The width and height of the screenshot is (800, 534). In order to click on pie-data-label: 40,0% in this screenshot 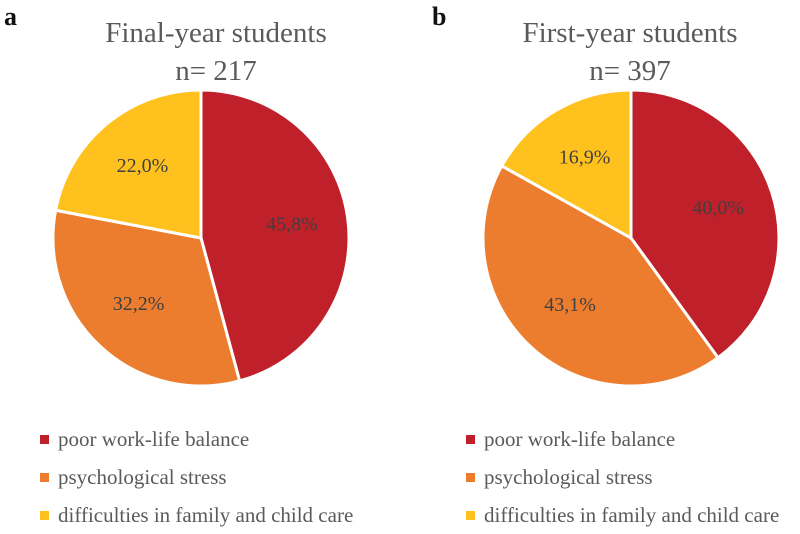, I will do `click(718, 208)`.